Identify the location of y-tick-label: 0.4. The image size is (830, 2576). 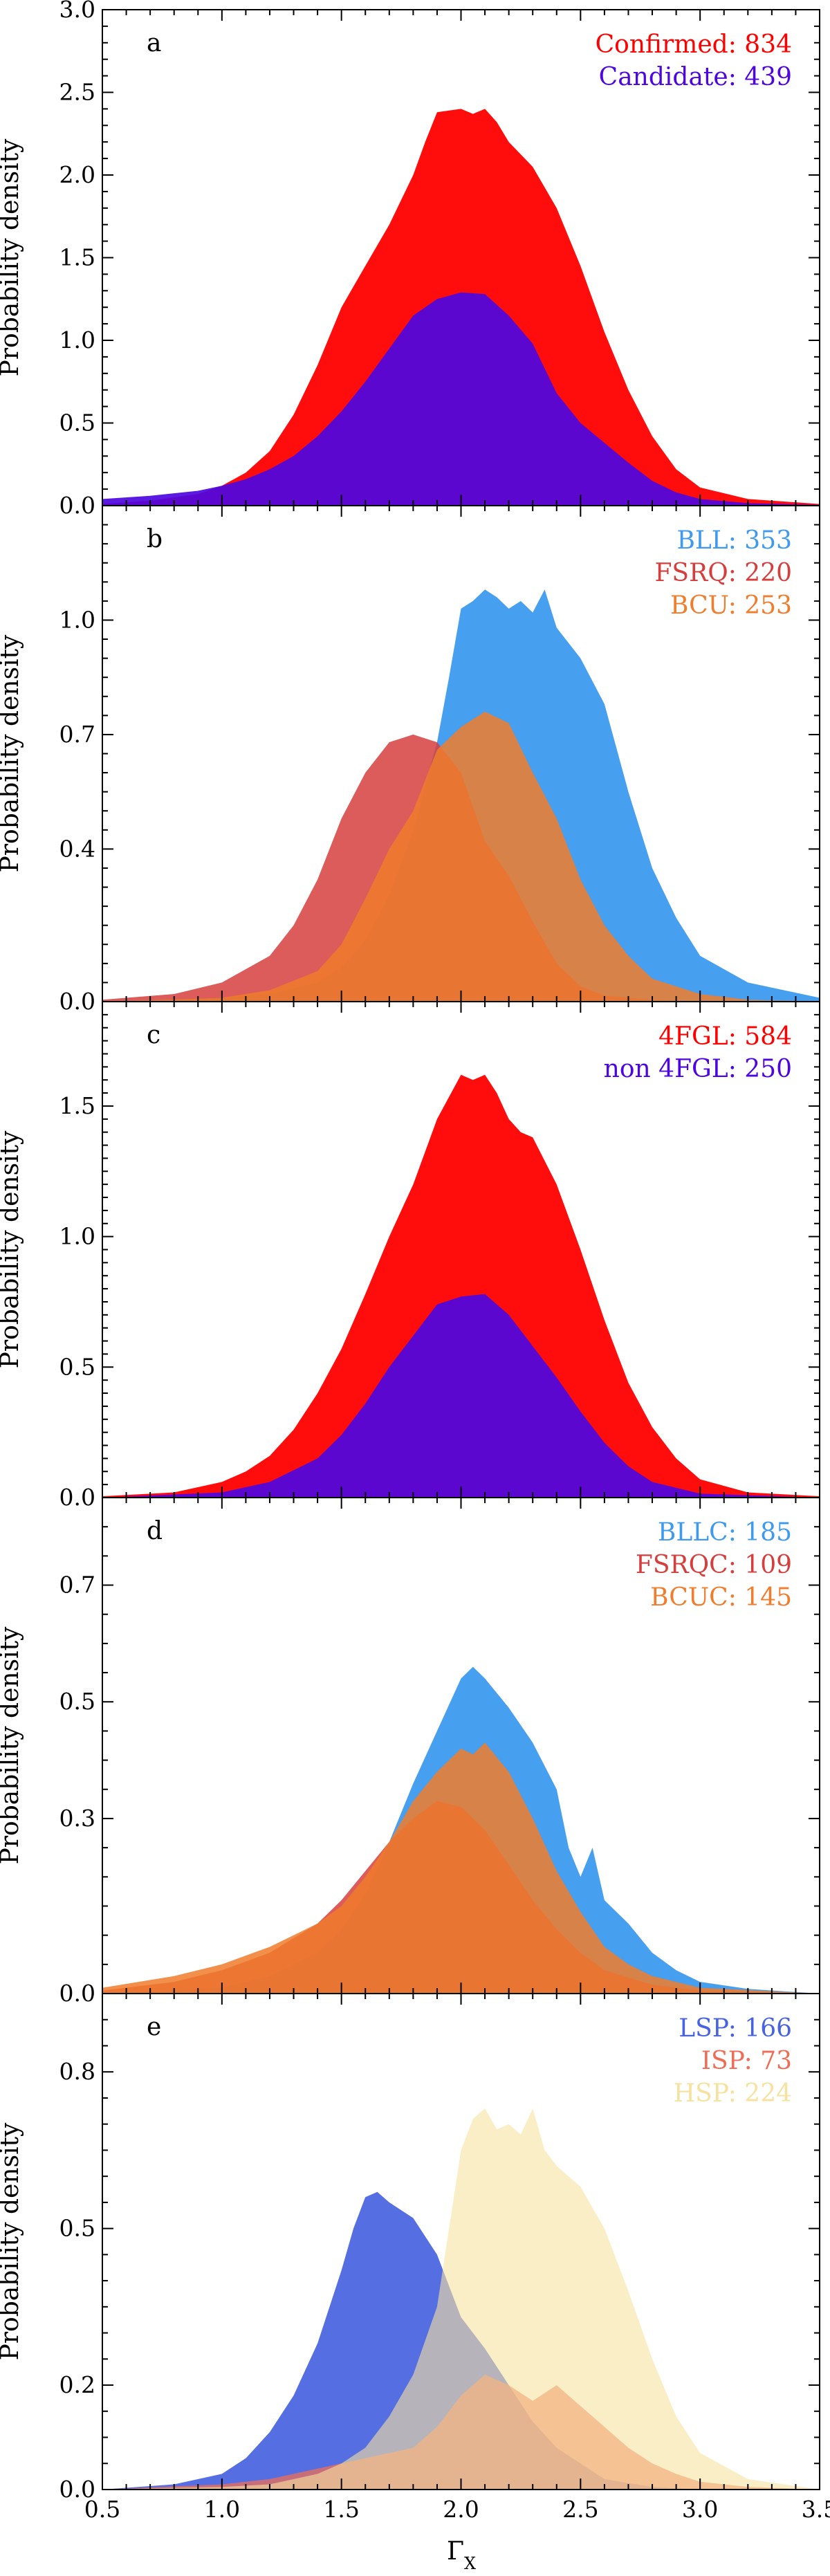
(77, 848).